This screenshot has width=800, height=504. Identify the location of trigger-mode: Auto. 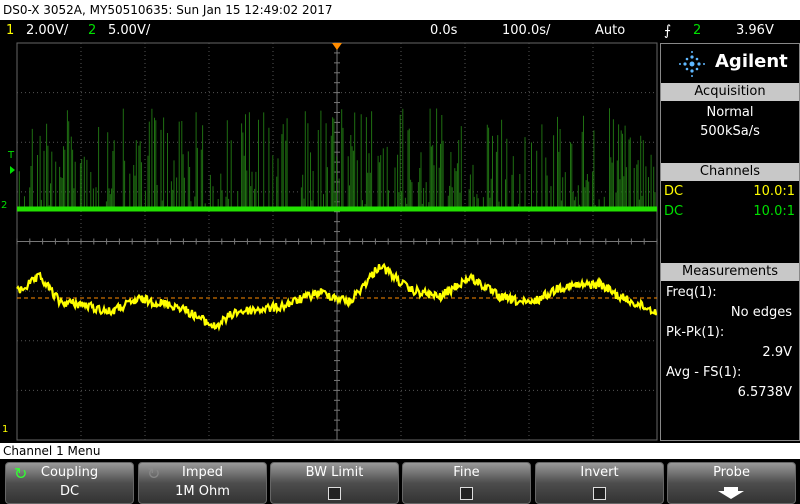
(610, 30).